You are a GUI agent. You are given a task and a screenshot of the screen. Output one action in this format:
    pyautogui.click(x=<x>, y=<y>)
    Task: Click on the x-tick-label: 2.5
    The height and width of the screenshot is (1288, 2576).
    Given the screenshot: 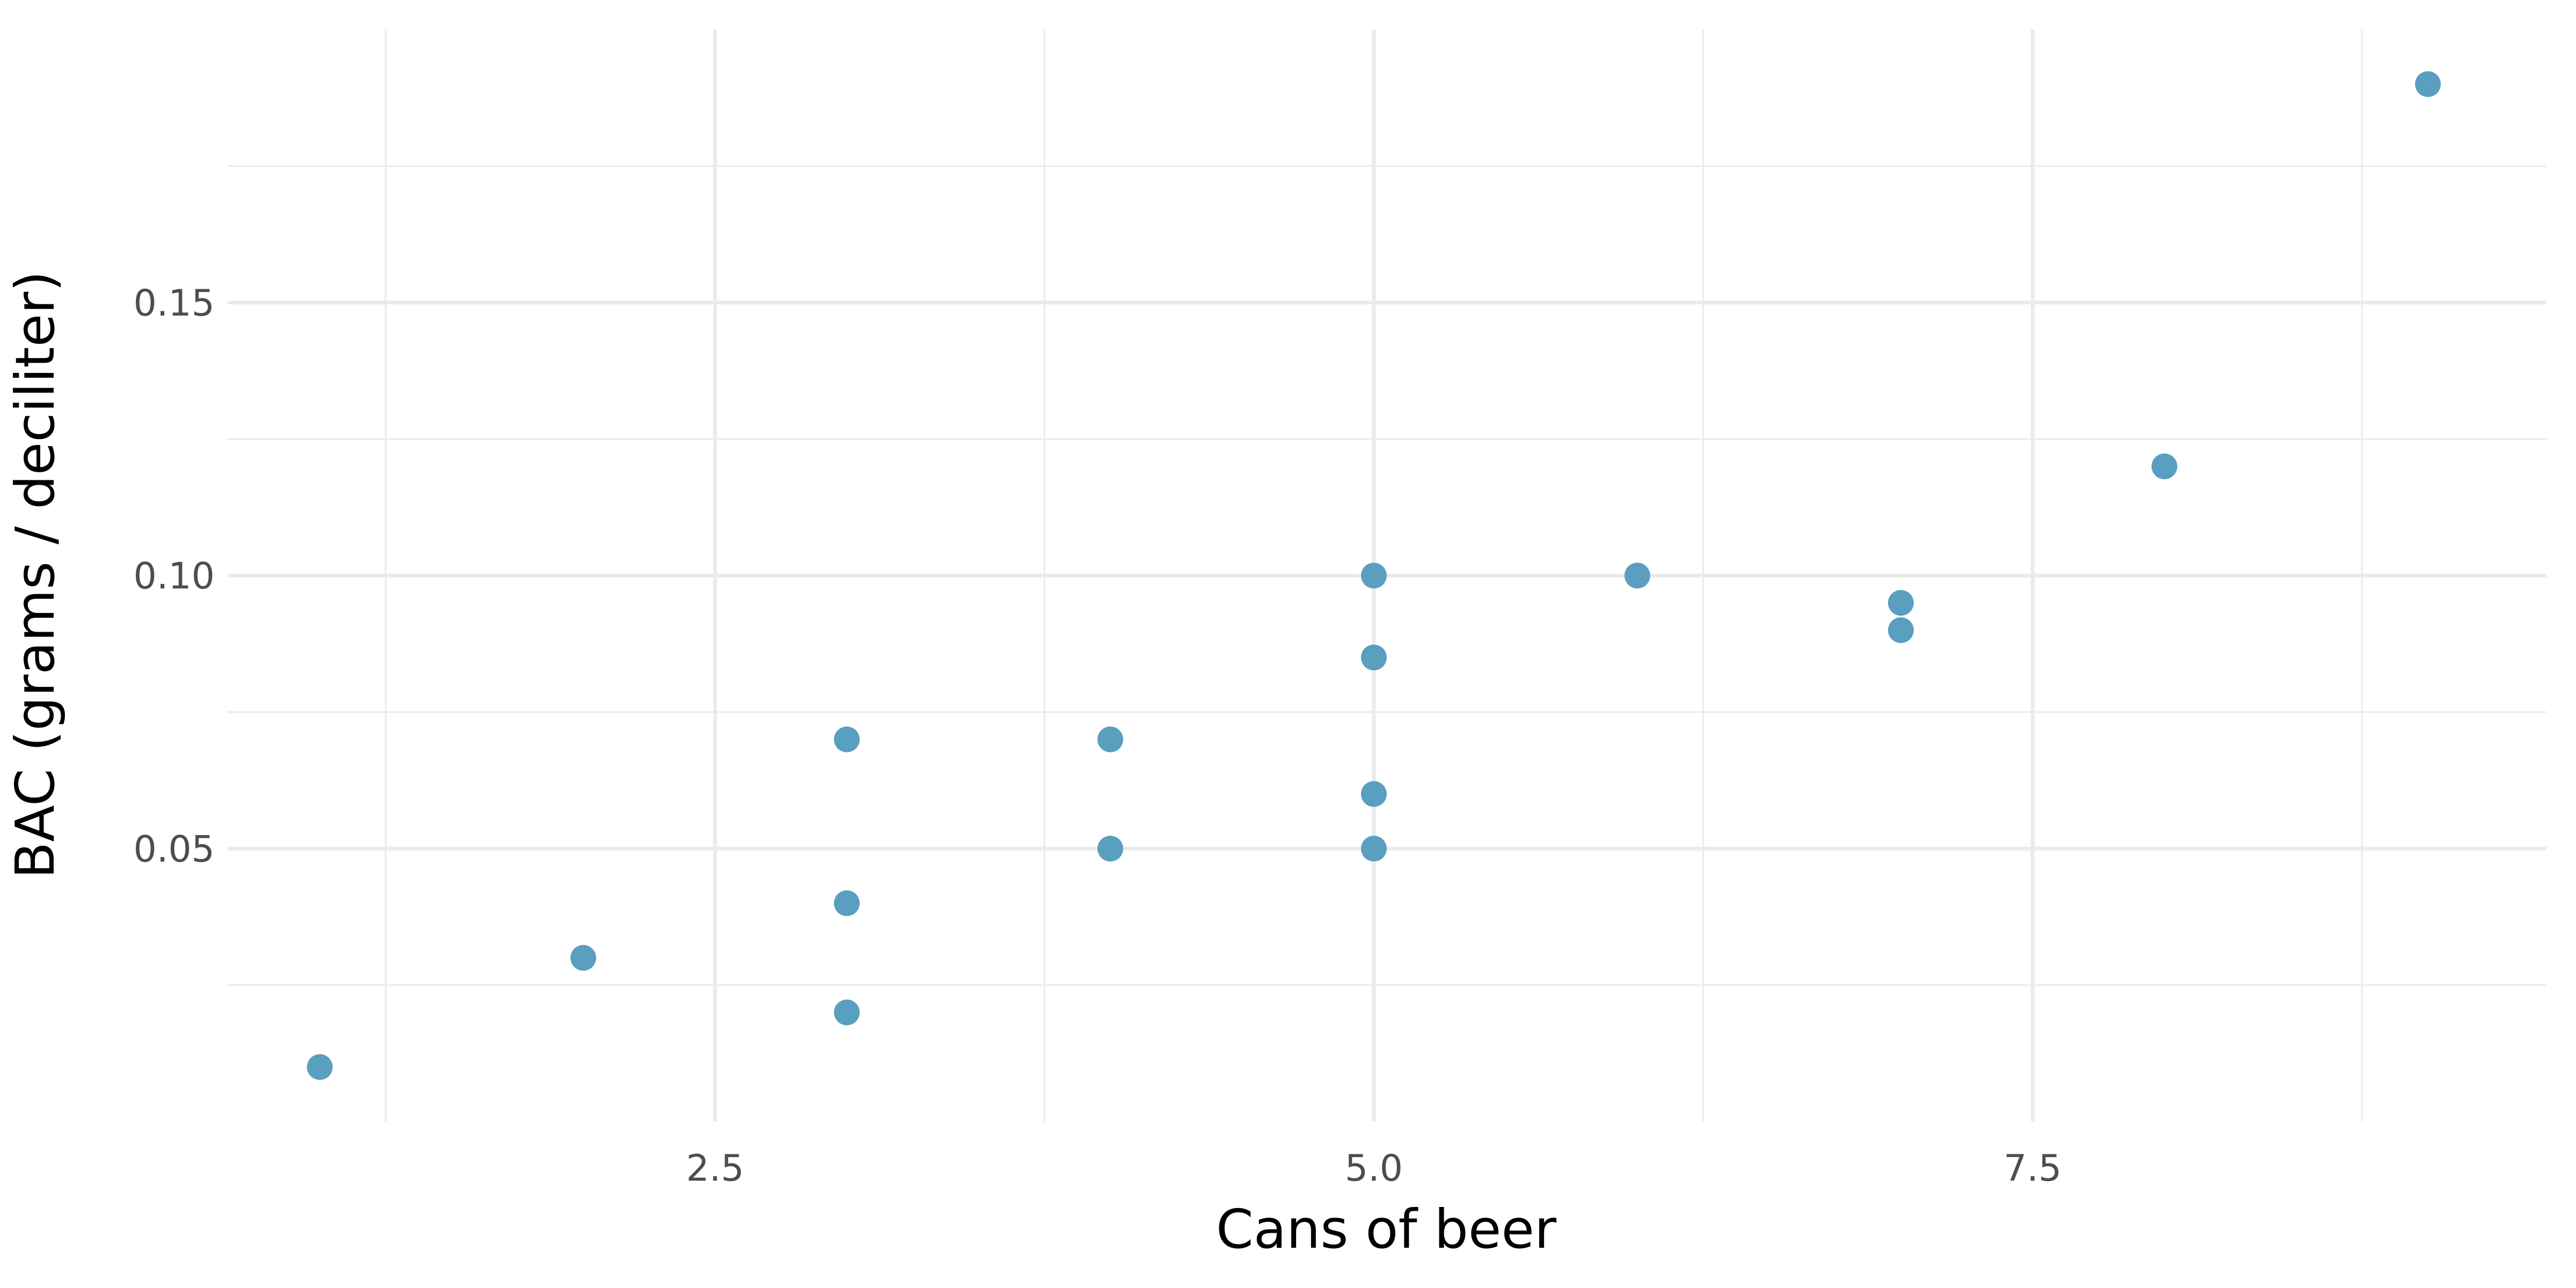 What is the action you would take?
    pyautogui.click(x=715, y=1168)
    